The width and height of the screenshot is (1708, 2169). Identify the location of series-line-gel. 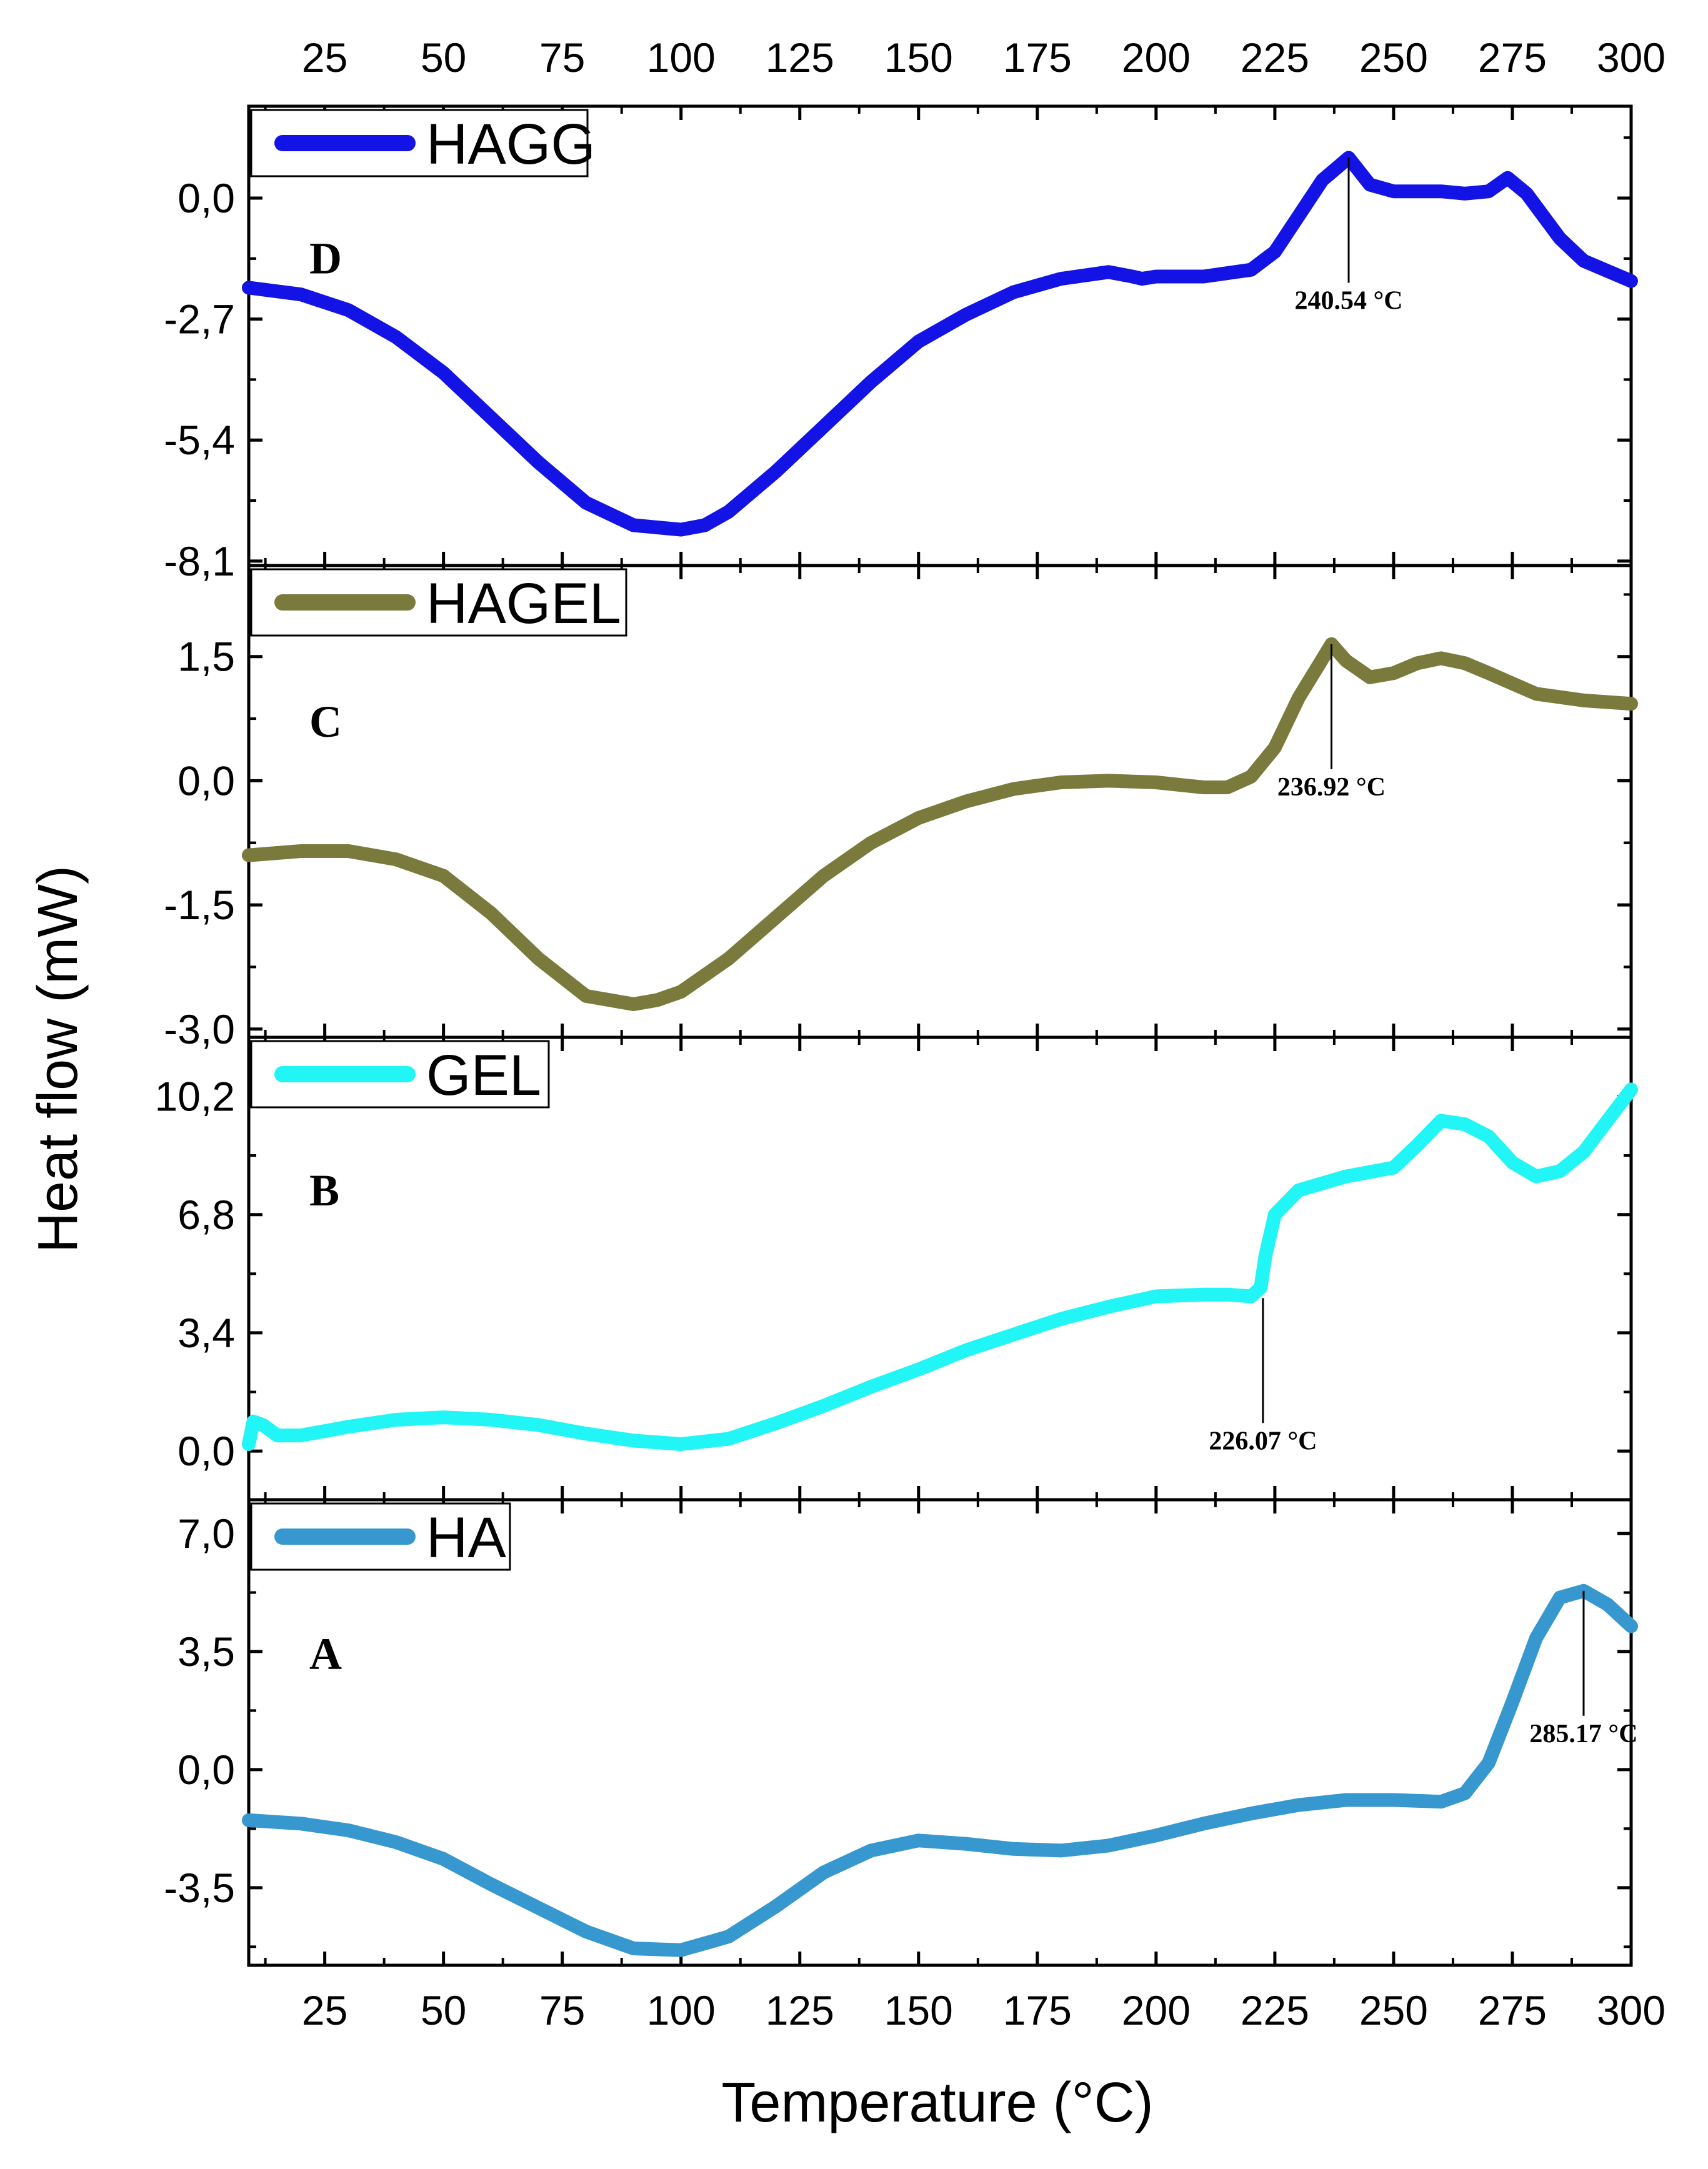
(940, 1267).